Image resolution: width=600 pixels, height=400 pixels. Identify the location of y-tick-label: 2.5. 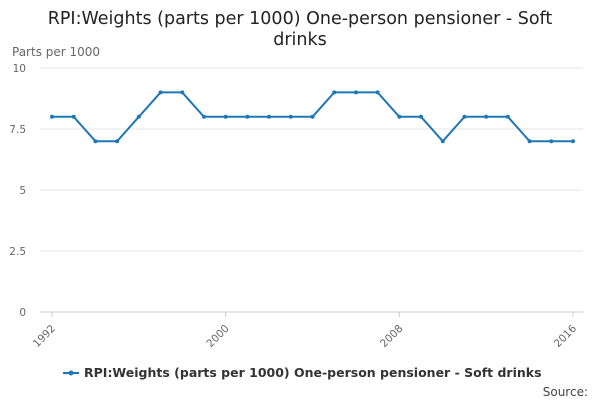
(17, 252).